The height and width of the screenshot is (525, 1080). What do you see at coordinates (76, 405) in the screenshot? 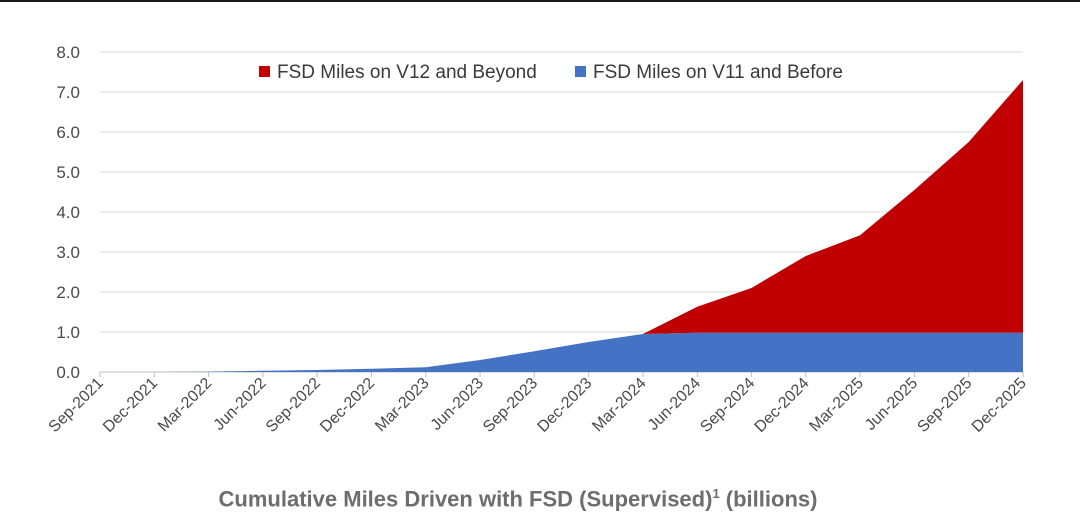
I see `x-tick-label: Sep-2021` at bounding box center [76, 405].